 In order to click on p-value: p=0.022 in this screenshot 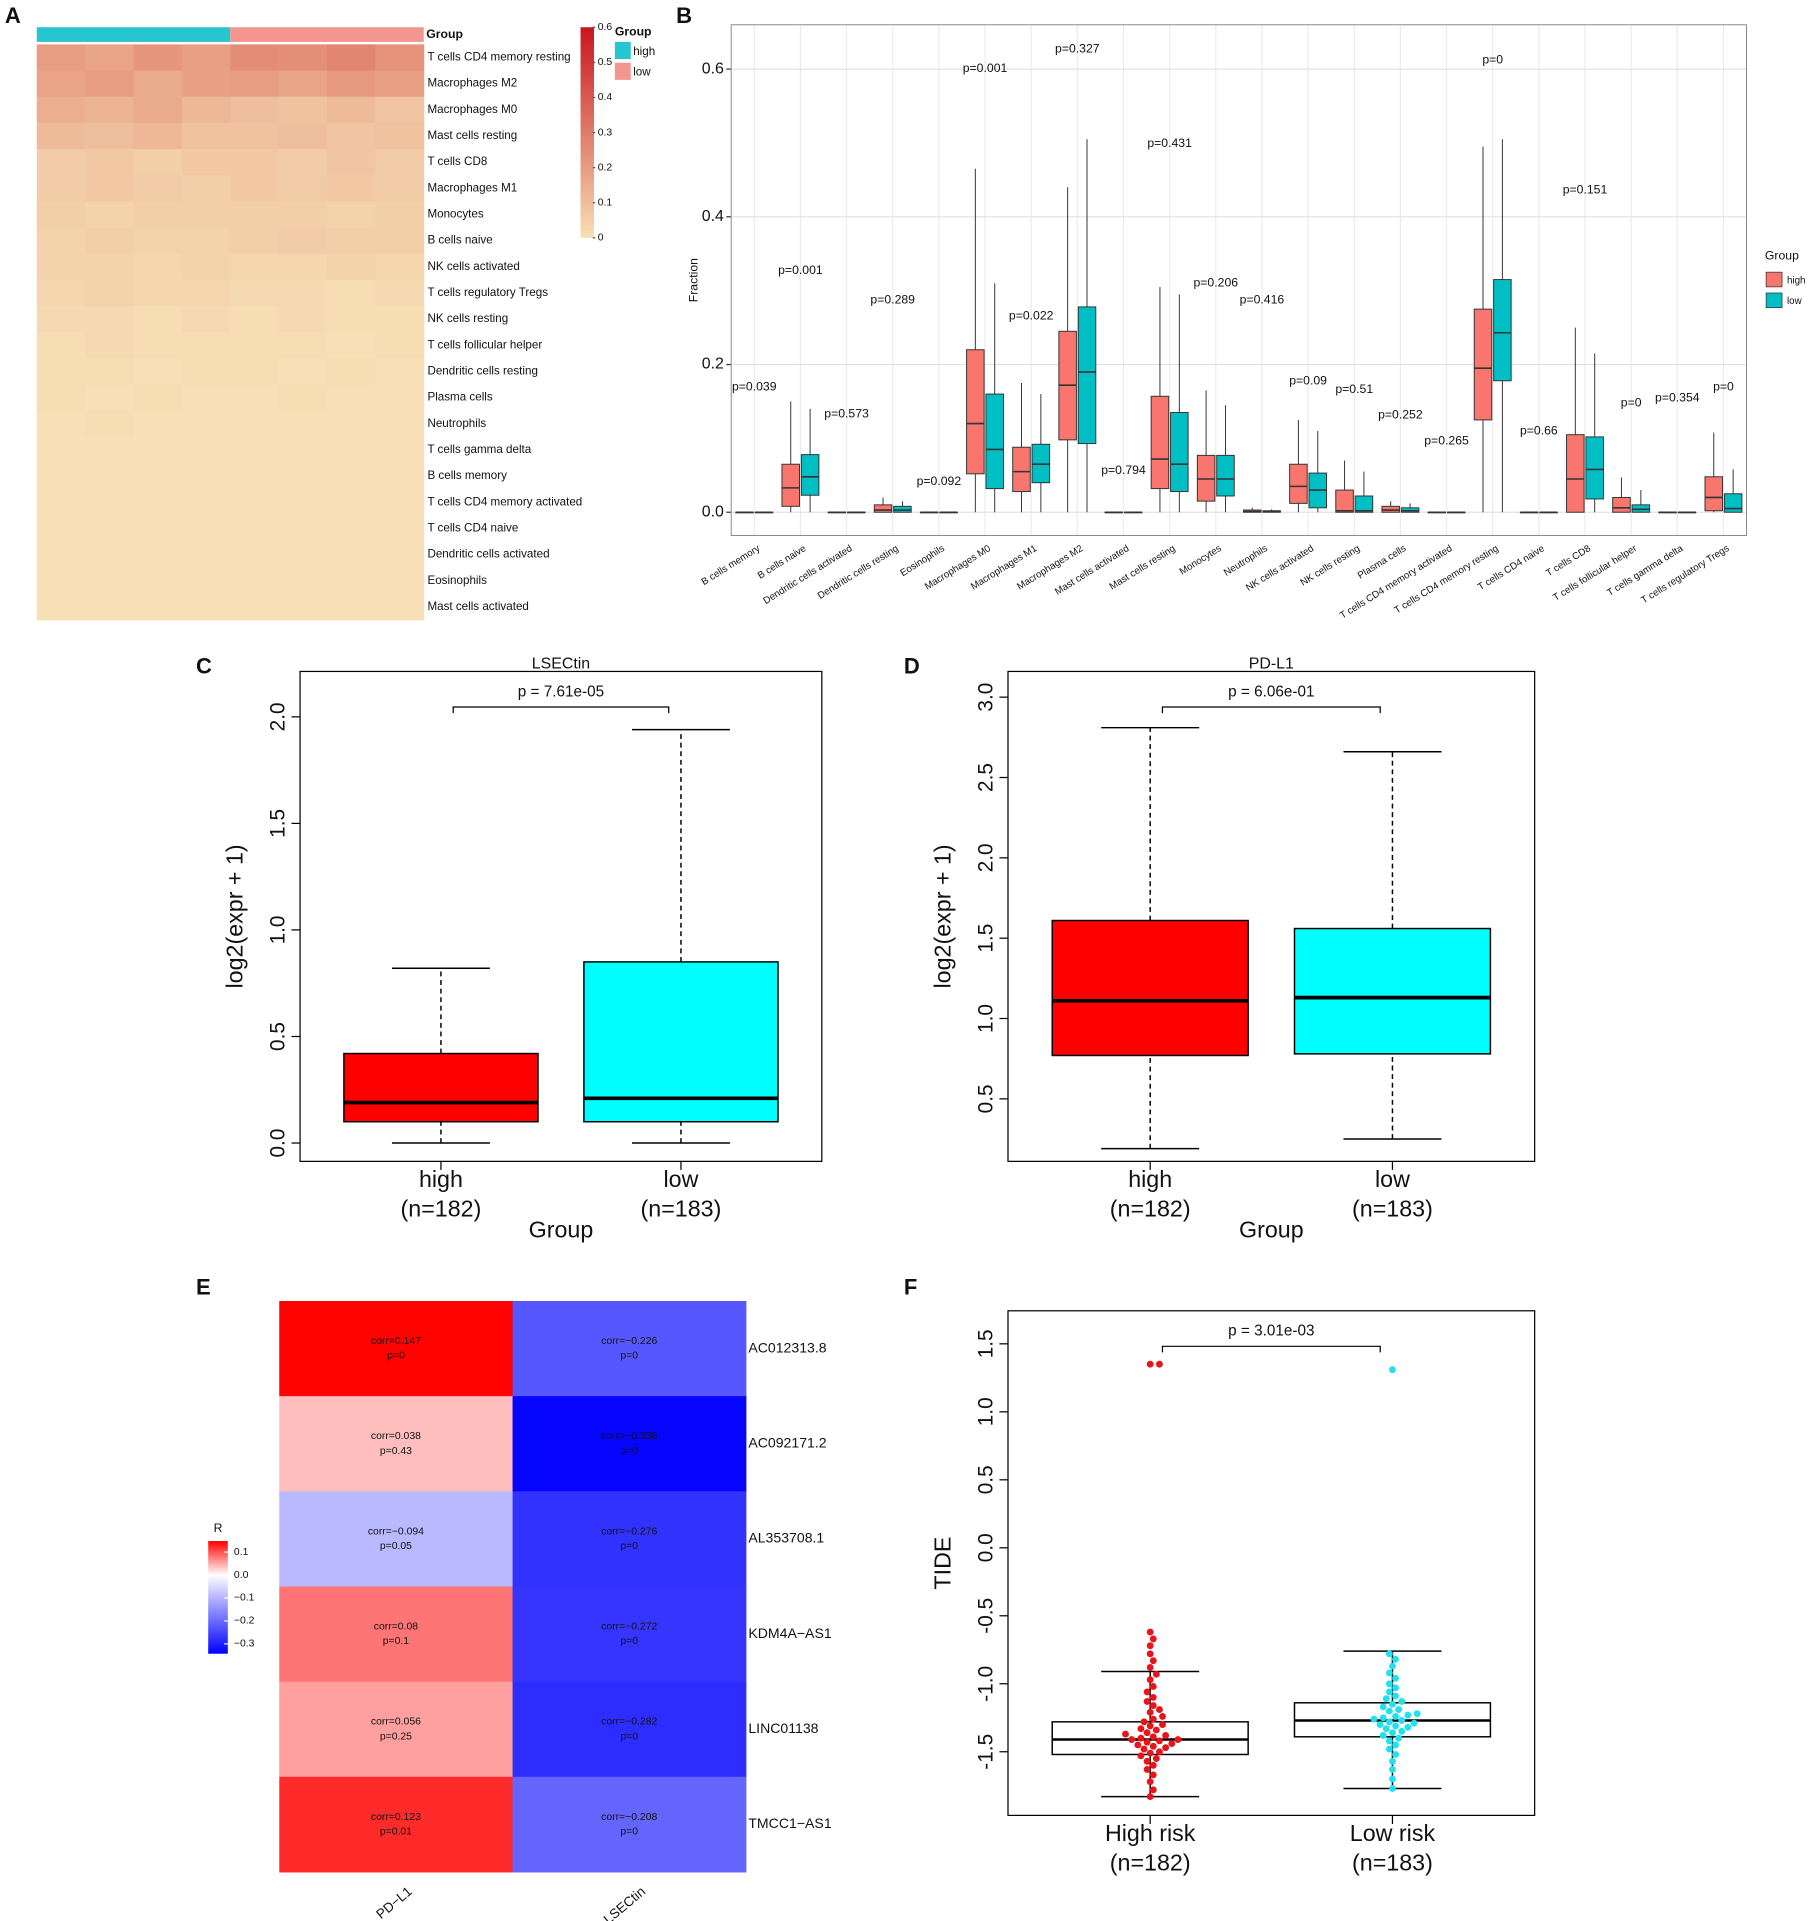, I will do `click(1031, 316)`.